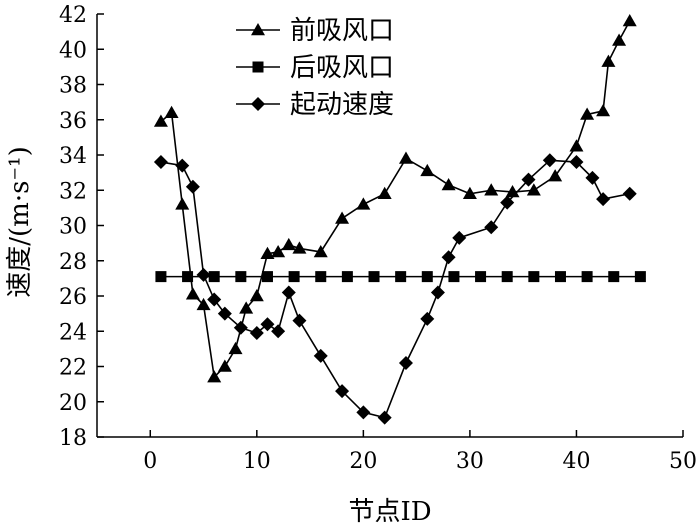 Image resolution: width=700 pixels, height=530 pixels. What do you see at coordinates (73, 403) in the screenshot?
I see `y-tick-label: 20` at bounding box center [73, 403].